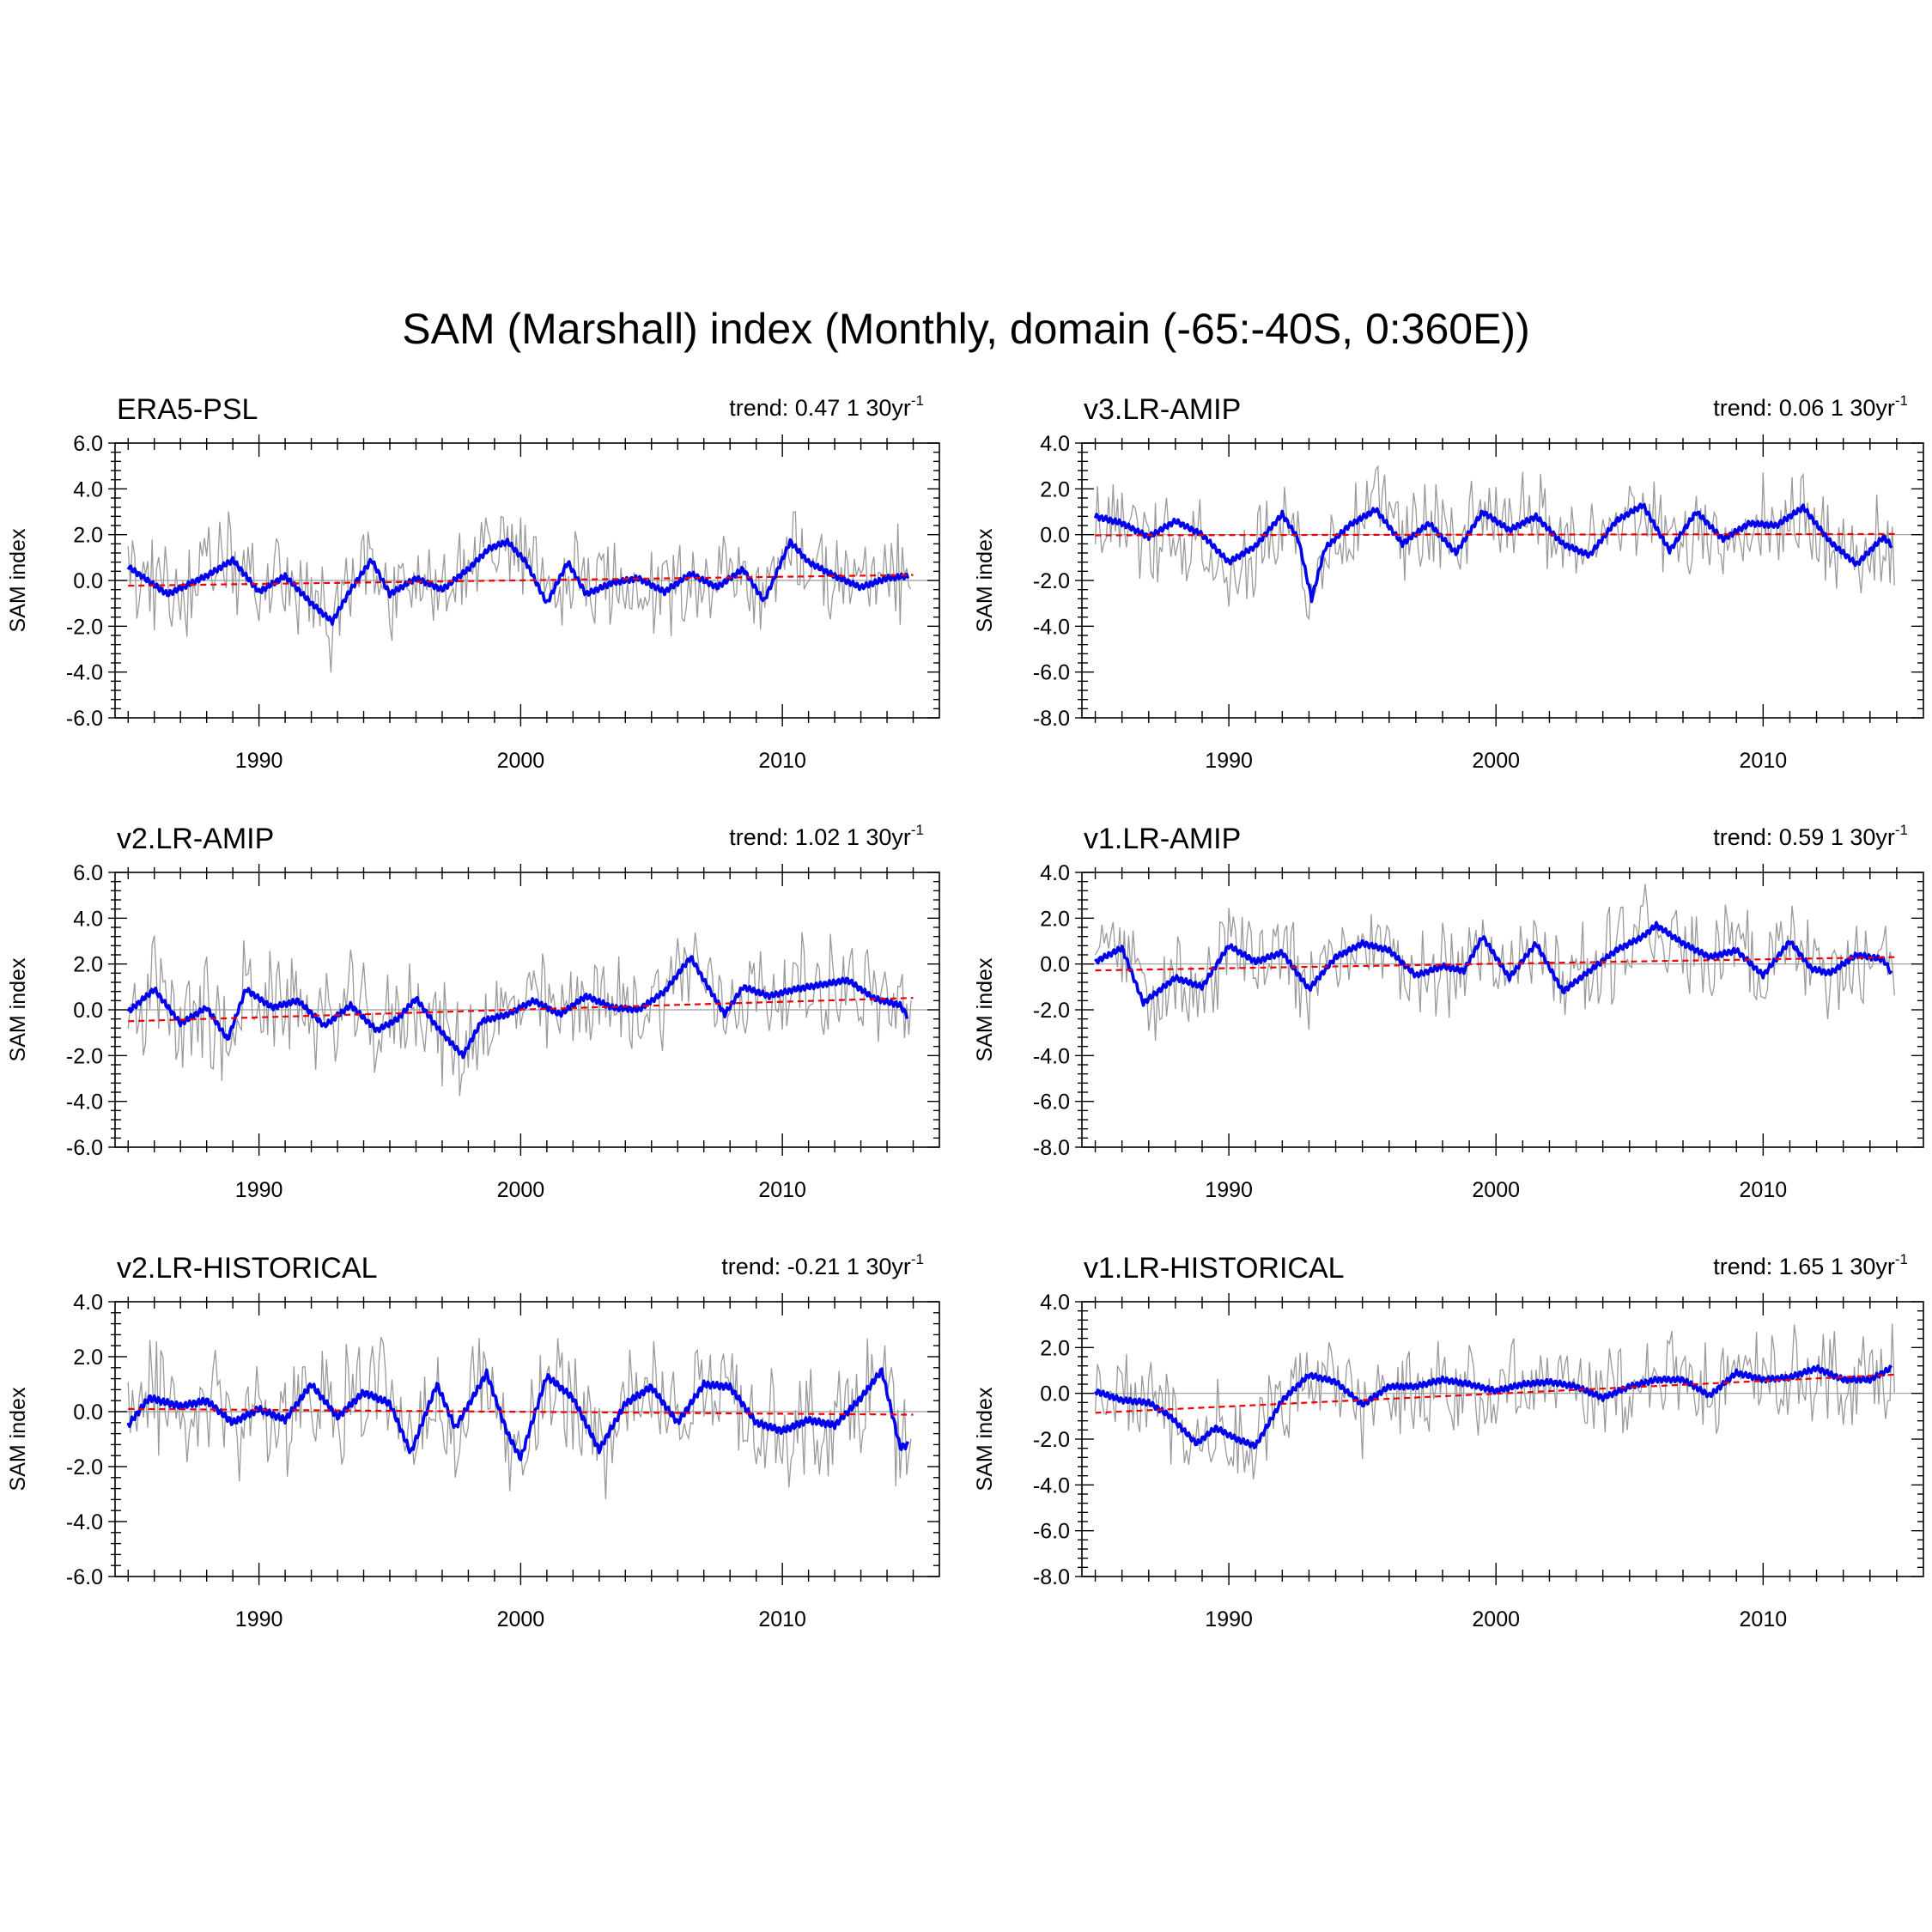  What do you see at coordinates (1214, 1268) in the screenshot?
I see `panel-title: v1.LR-HISTORICAL` at bounding box center [1214, 1268].